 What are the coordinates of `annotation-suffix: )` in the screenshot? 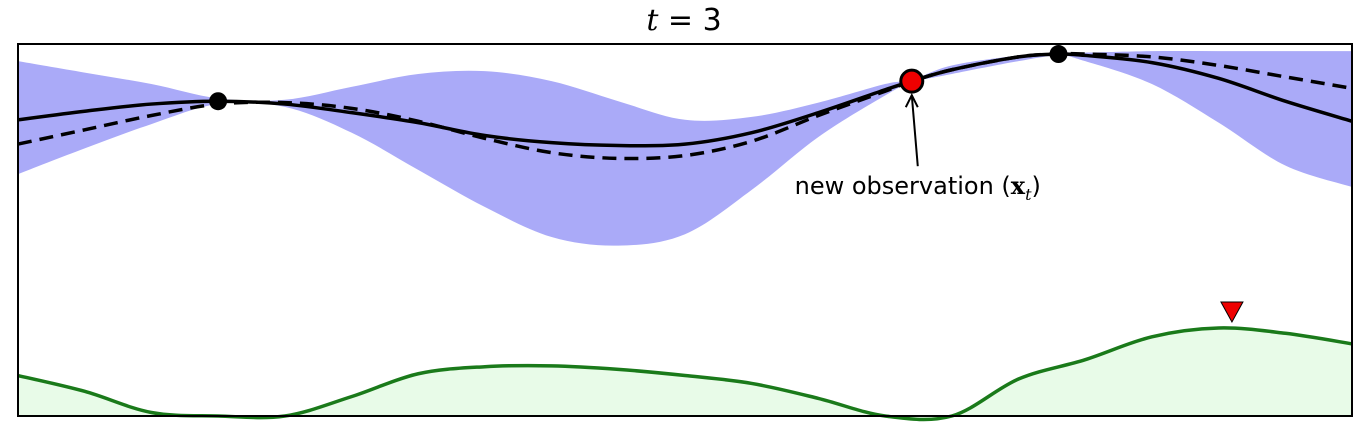 It's located at (1036, 186).